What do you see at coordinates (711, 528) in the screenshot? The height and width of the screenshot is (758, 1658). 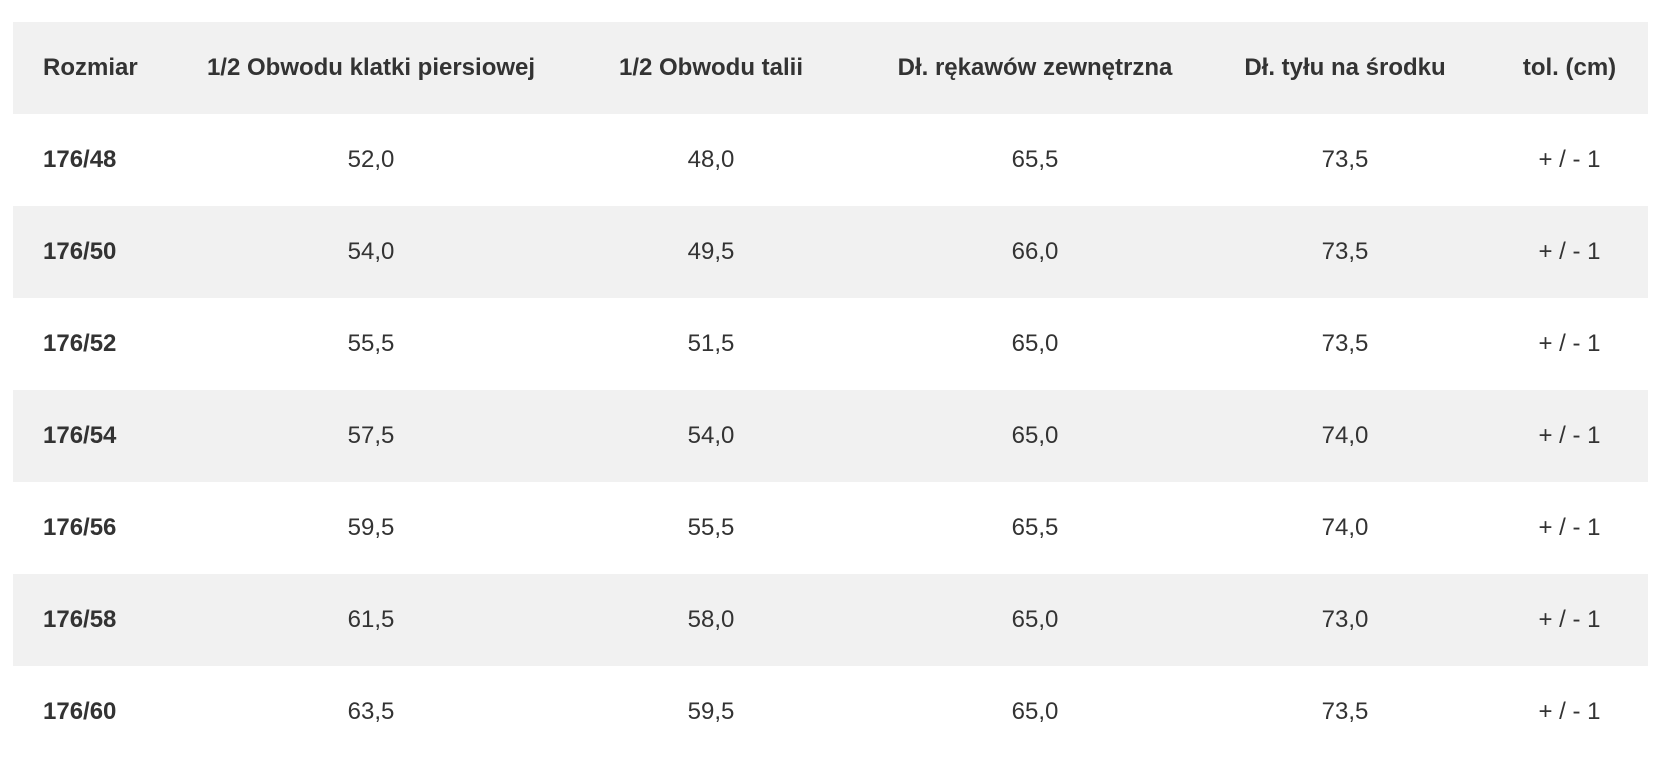 I see `cell-waist: 55,5` at bounding box center [711, 528].